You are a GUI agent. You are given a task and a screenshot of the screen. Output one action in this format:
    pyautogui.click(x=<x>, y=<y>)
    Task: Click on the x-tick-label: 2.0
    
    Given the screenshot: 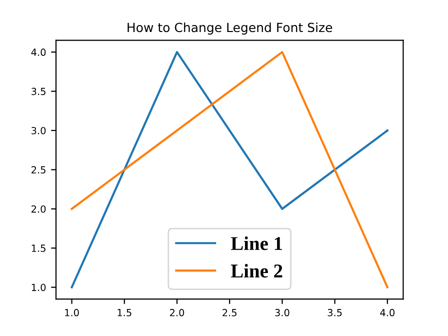 What is the action you would take?
    pyautogui.click(x=177, y=312)
    